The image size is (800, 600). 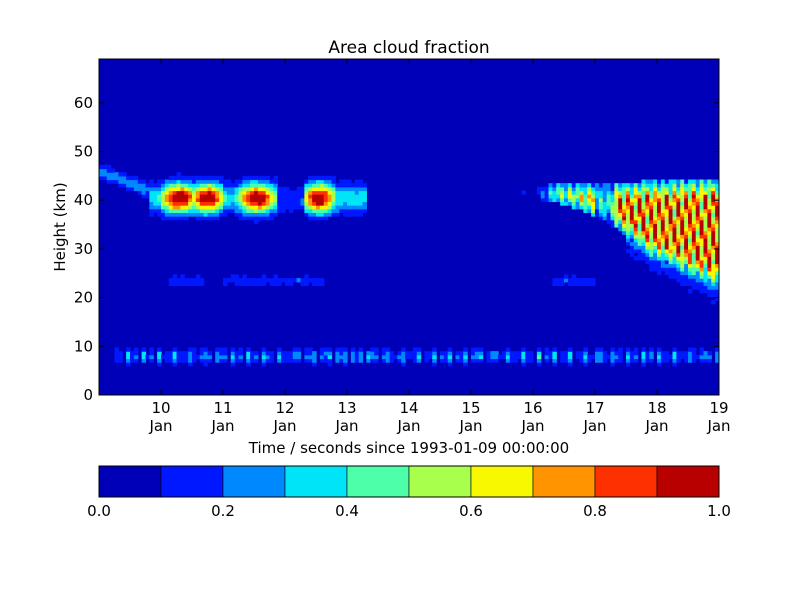 I want to click on x-tick-label-month: Jan, so click(x=284, y=426).